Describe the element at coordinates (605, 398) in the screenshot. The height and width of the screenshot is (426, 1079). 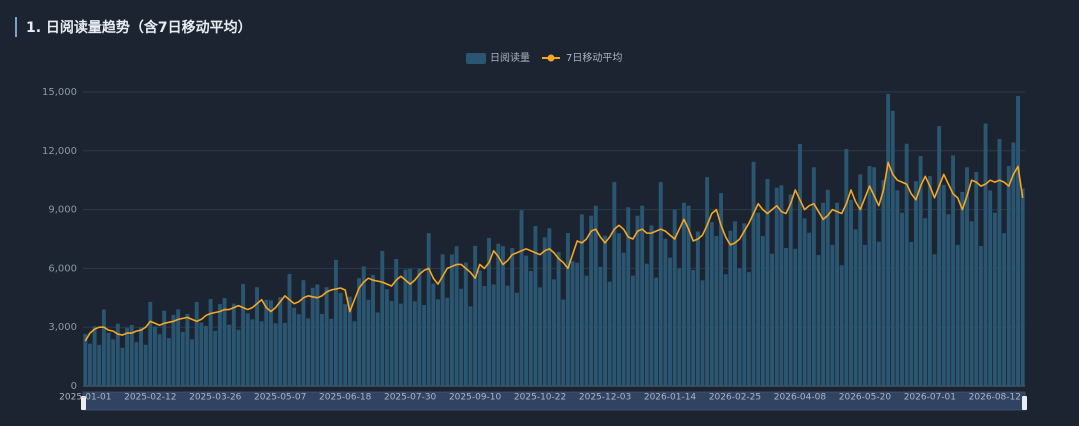
I see `x-tick-label: 2025-12-03` at that location.